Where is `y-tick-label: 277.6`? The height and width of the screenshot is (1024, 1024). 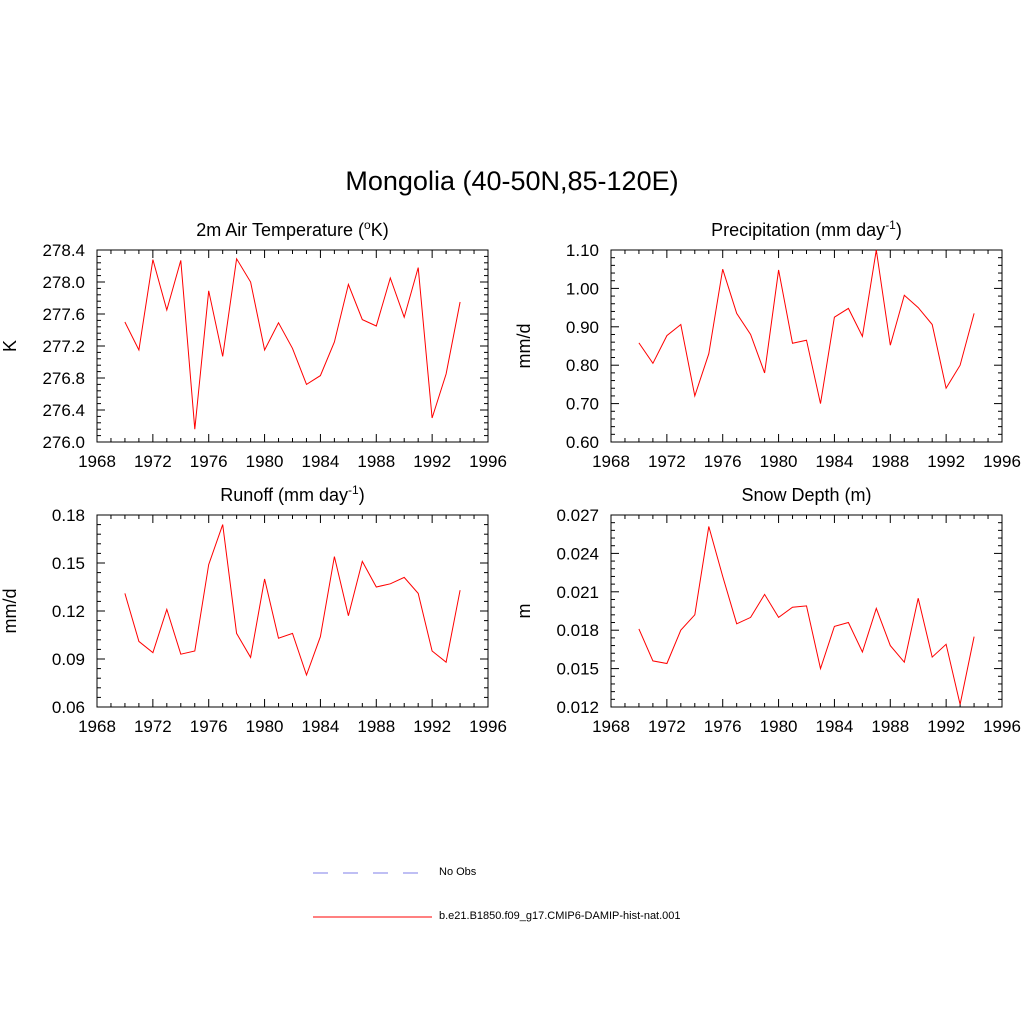
y-tick-label: 277.6 is located at coordinates (63, 314).